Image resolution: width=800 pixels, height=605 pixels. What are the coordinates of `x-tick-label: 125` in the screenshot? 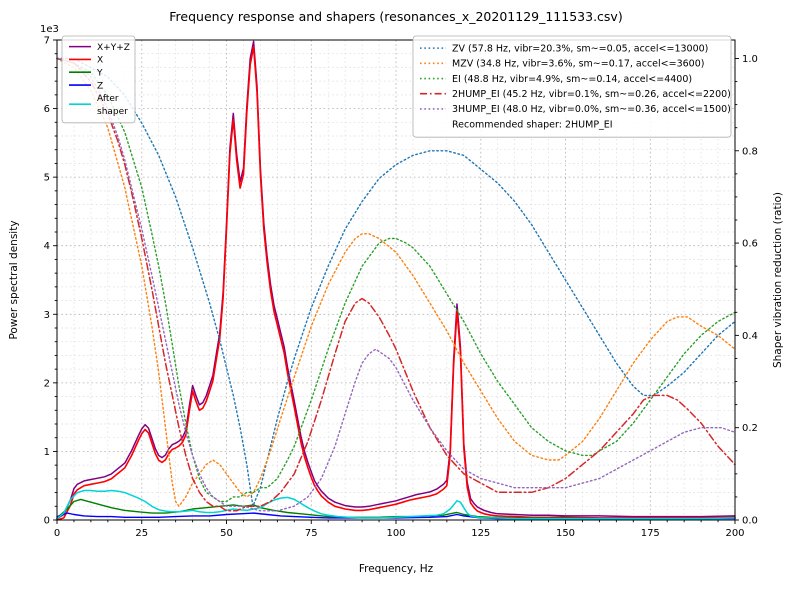 It's located at (480, 533).